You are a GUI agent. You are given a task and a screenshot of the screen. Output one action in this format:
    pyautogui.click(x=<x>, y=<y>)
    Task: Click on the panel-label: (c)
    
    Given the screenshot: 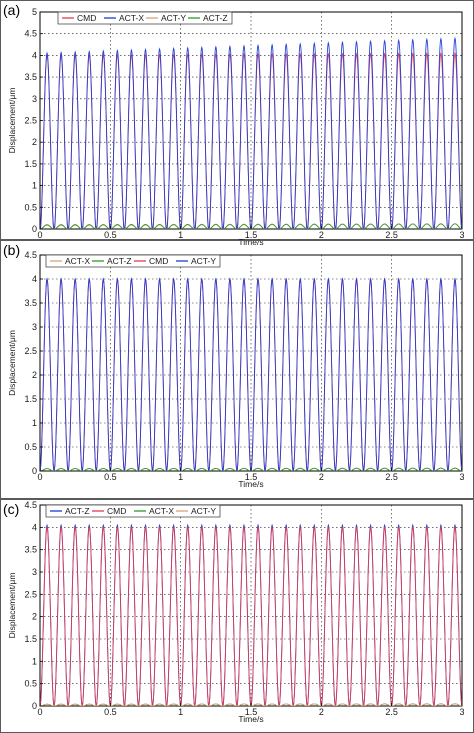 What is the action you would take?
    pyautogui.click(x=11, y=509)
    